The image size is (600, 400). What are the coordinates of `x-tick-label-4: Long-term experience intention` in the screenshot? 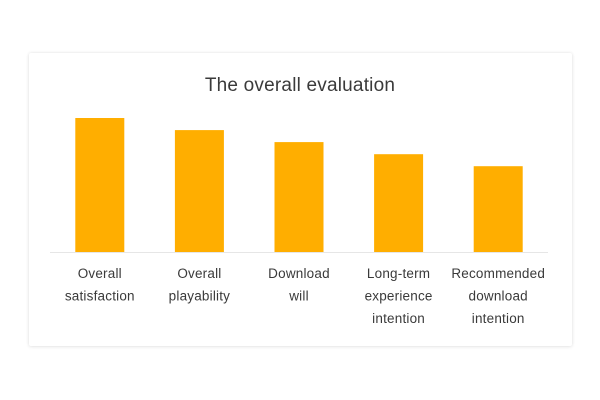 It's located at (399, 296).